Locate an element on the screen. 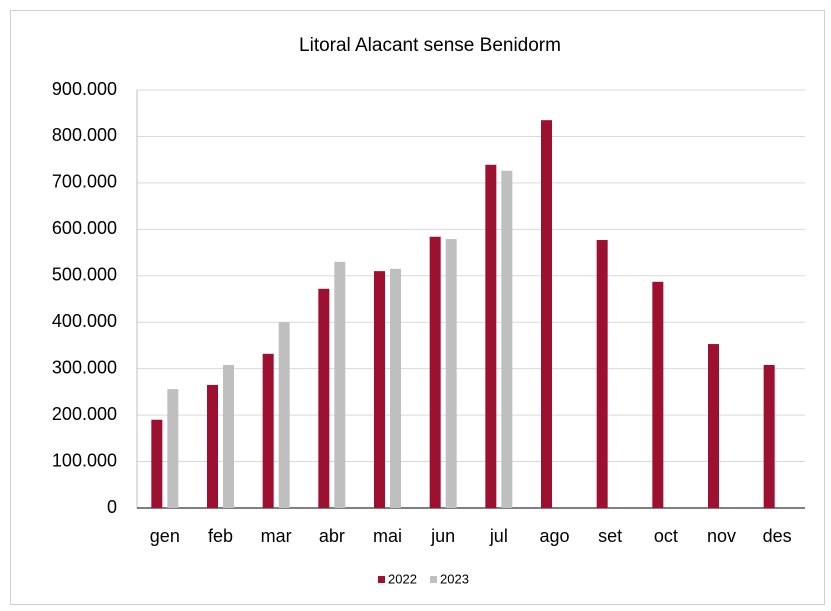 The width and height of the screenshot is (831, 611). y-tick-label: 400.000 is located at coordinates (84, 321).